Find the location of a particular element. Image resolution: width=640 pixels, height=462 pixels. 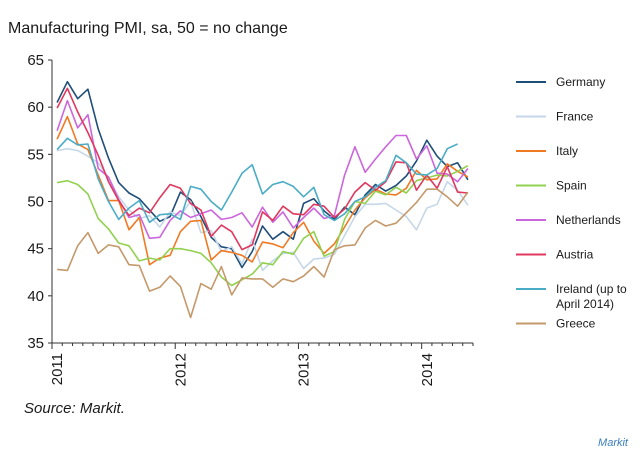

y-tick-label: 50 is located at coordinates (35, 202).